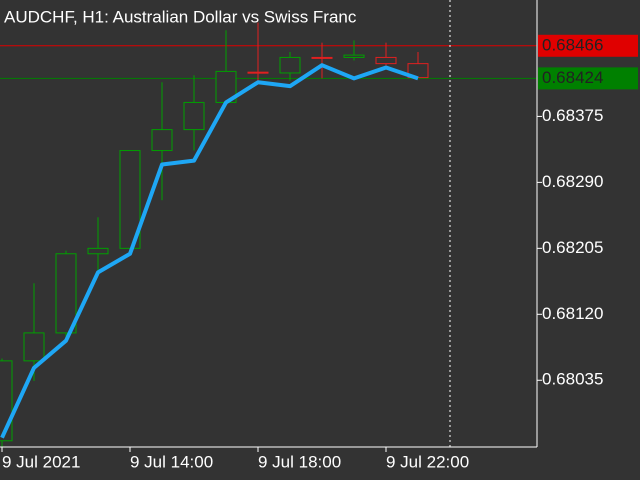 The width and height of the screenshot is (640, 480). What do you see at coordinates (572, 181) in the screenshot?
I see `y-tick-label: 0.68290` at bounding box center [572, 181].